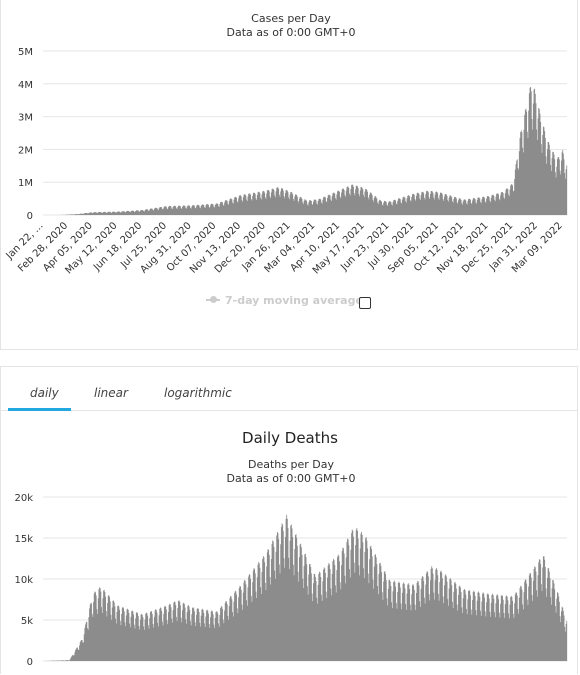 The width and height of the screenshot is (580, 675). What do you see at coordinates (23, 498) in the screenshot?
I see `y-tick-label: 20k` at bounding box center [23, 498].